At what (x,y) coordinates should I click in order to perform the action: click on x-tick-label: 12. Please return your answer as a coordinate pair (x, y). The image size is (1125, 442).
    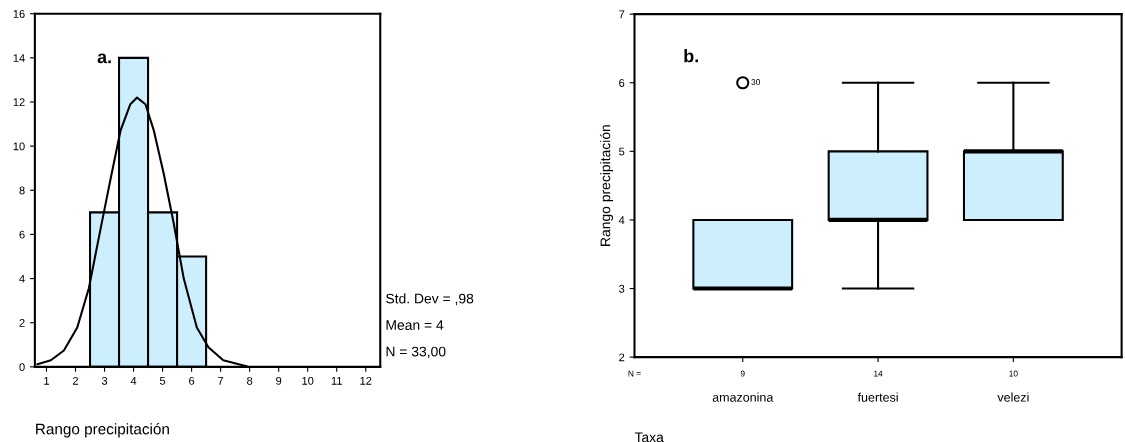
    Looking at the image, I should click on (366, 380).